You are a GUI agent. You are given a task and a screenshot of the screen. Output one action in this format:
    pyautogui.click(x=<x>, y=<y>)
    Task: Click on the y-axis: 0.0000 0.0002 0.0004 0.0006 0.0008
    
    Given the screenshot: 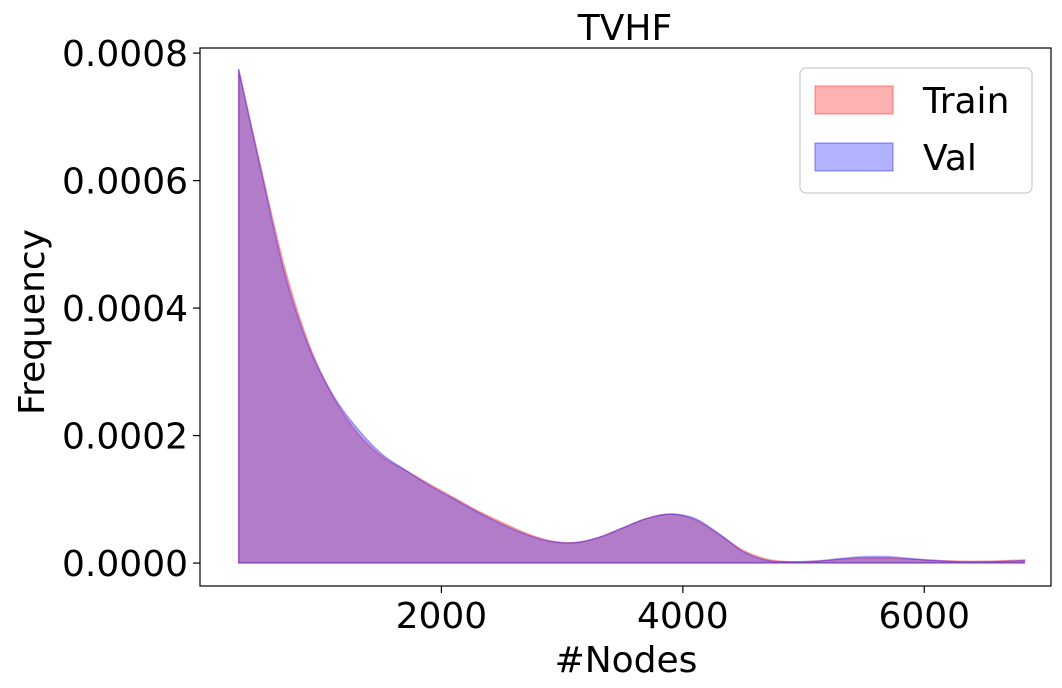 What is the action you would take?
    pyautogui.click(x=131, y=309)
    